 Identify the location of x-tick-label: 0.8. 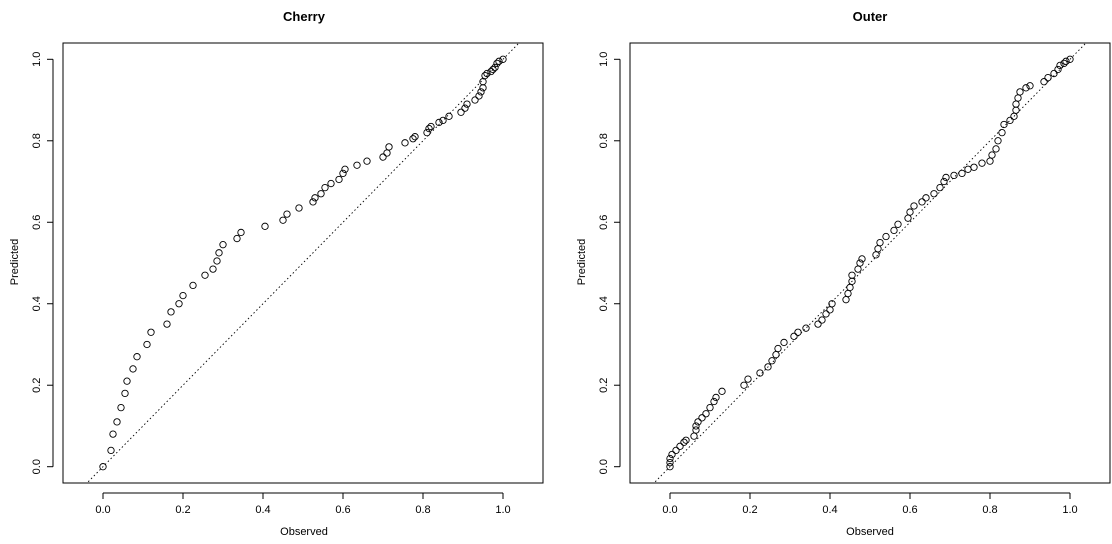
(422, 510).